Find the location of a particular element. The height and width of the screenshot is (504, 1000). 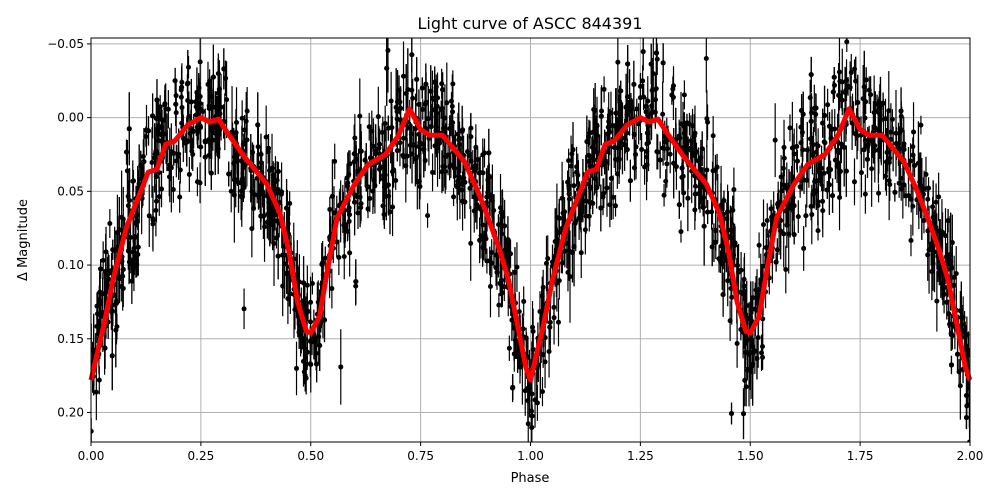

x-tick-label: 1.25 is located at coordinates (640, 456).